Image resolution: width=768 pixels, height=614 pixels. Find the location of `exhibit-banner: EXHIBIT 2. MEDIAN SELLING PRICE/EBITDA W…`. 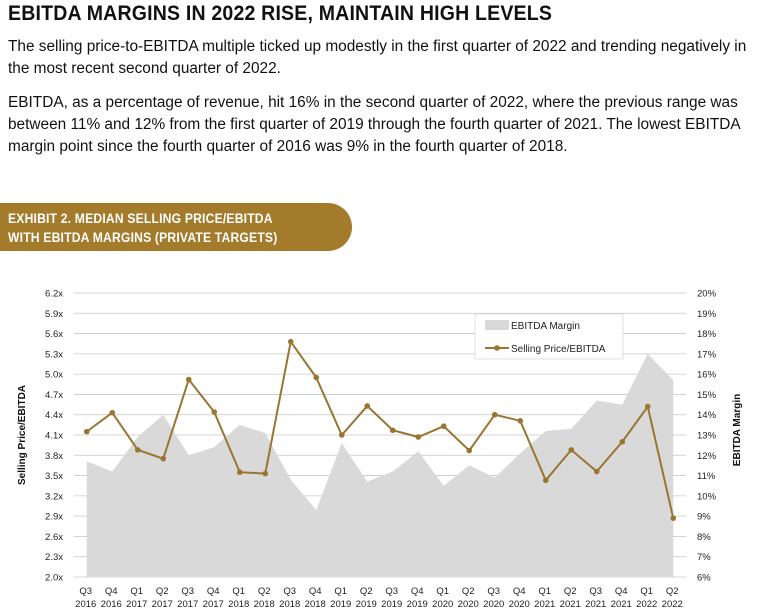

exhibit-banner: EXHIBIT 2. MEDIAN SELLING PRICE/EBITDA W… is located at coordinates (176, 227).